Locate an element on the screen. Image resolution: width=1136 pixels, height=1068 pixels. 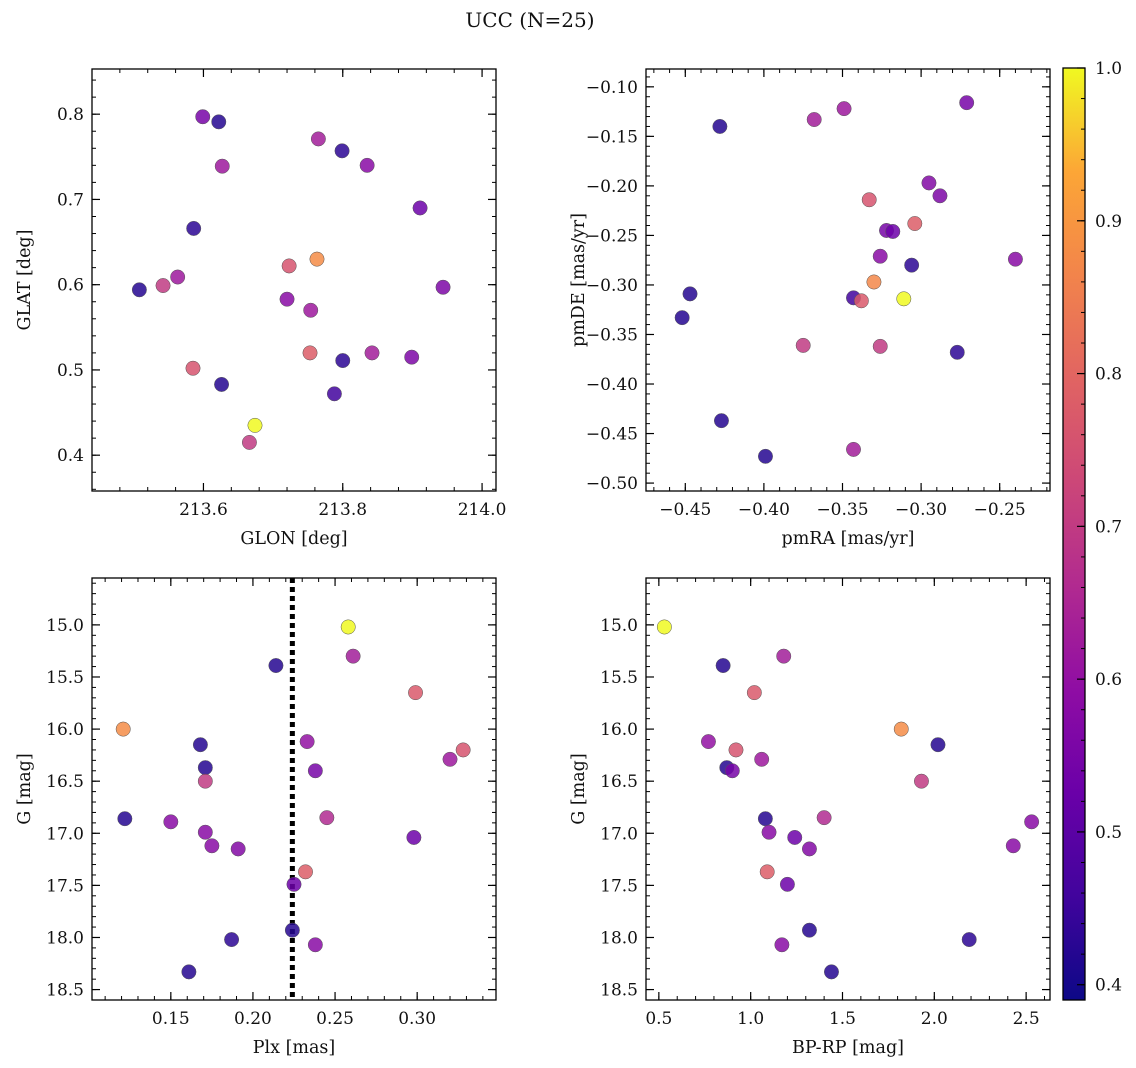
x-axis-label: GLON [deg] is located at coordinates (293, 539).